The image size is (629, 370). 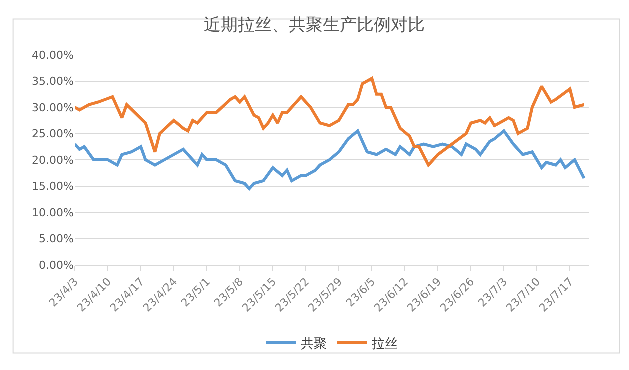 What do you see at coordinates (53, 107) in the screenshot?
I see `y-tick-label: 30.00%` at bounding box center [53, 107].